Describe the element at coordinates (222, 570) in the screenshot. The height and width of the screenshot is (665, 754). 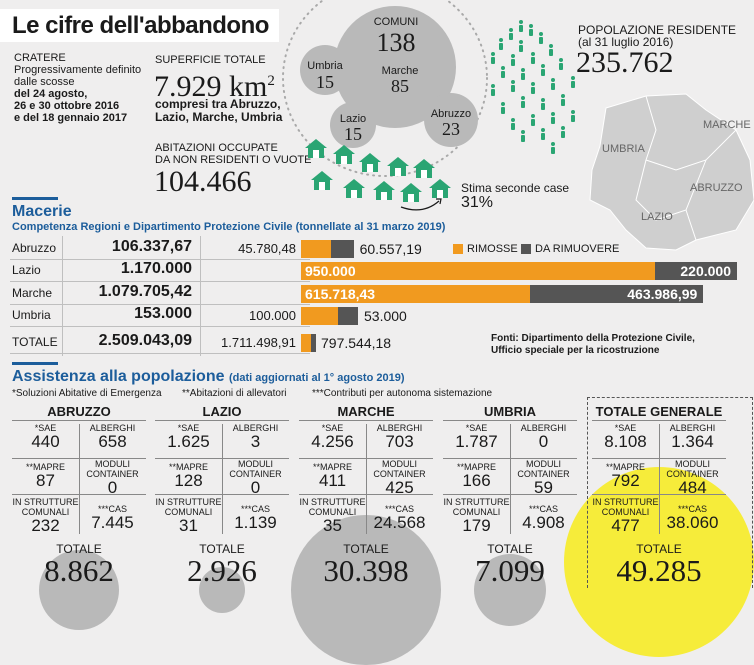
I see `totale-value: 2.926` at that location.